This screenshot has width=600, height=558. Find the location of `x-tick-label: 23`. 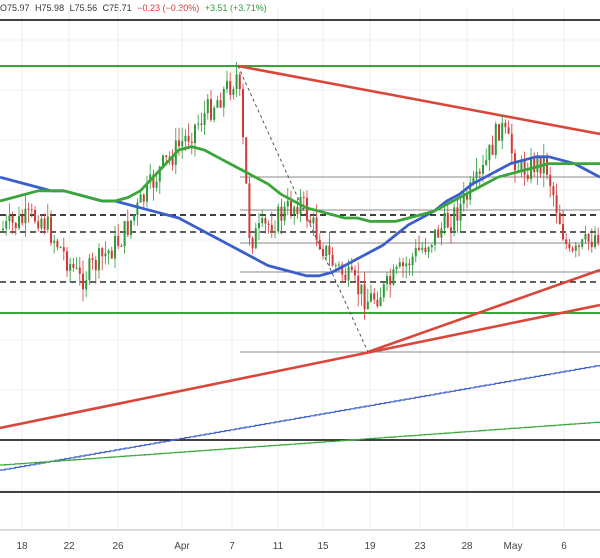

x-tick-label: 23 is located at coordinates (420, 546).